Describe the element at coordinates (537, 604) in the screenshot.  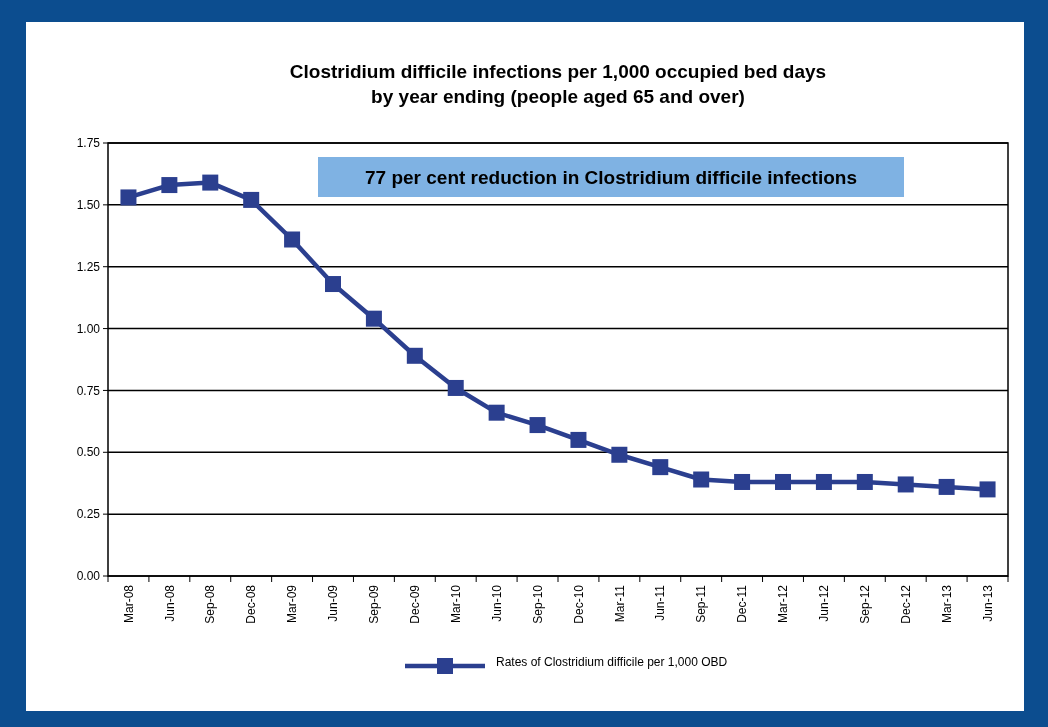
I see `x-tick-label: Sep-10` at that location.